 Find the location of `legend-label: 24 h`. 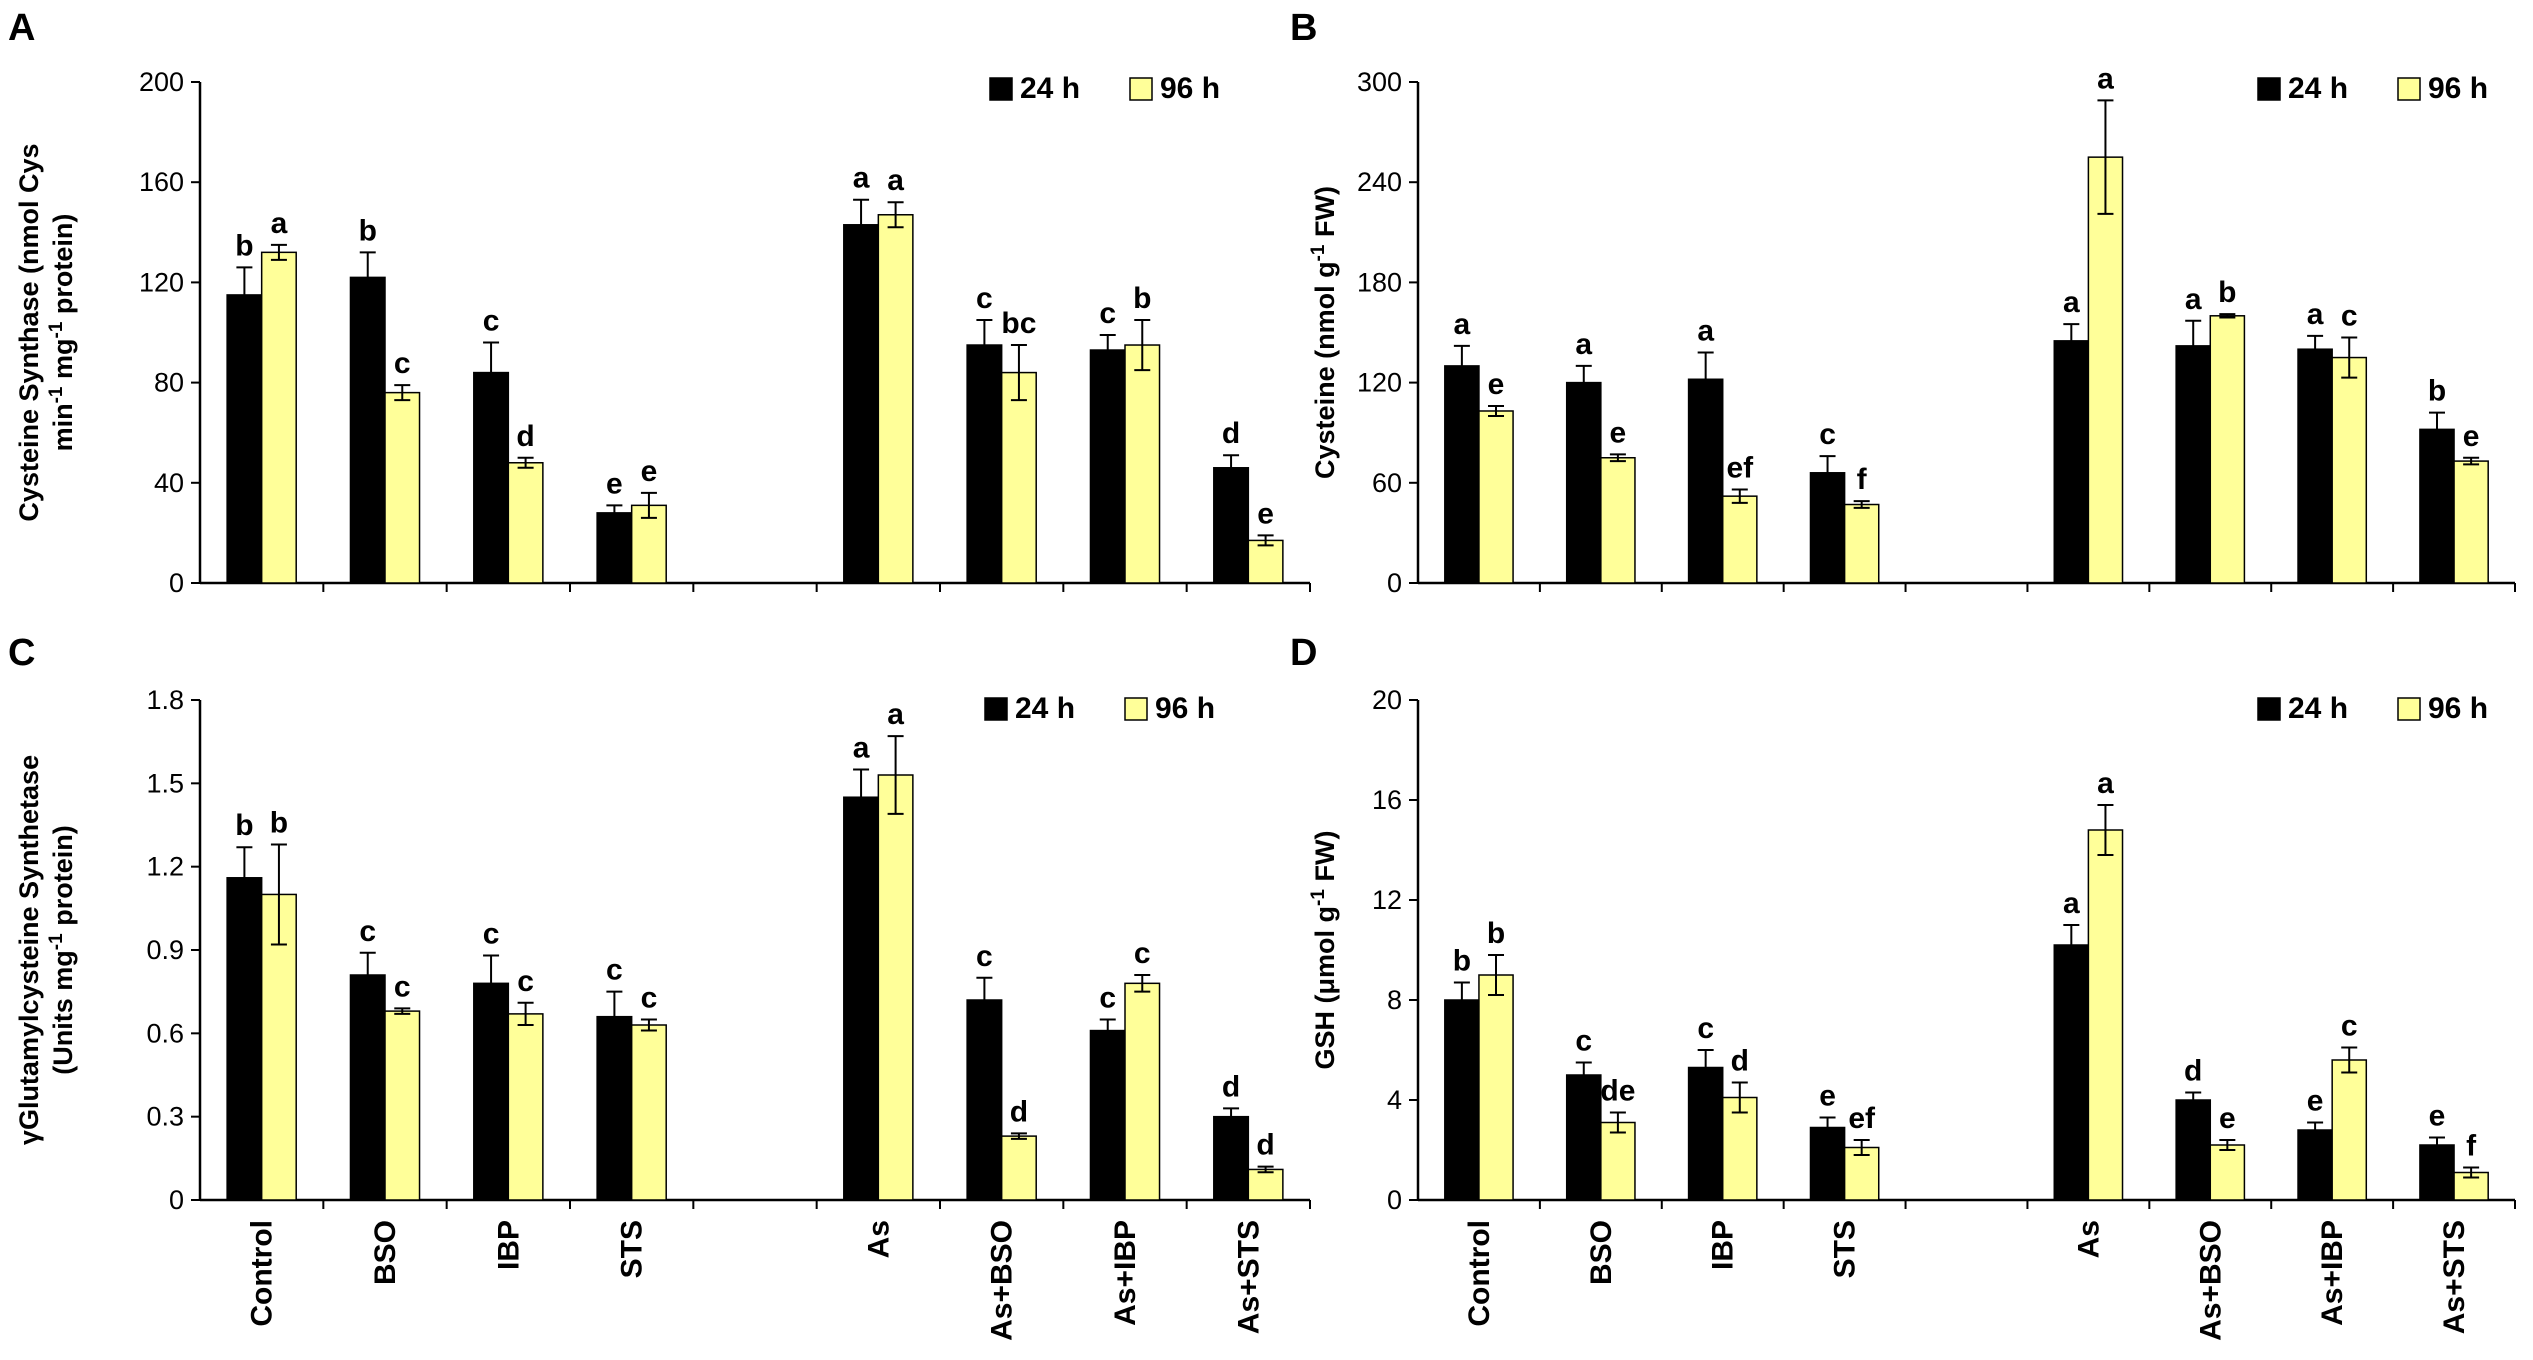

legend-label: 24 h is located at coordinates (1045, 708).